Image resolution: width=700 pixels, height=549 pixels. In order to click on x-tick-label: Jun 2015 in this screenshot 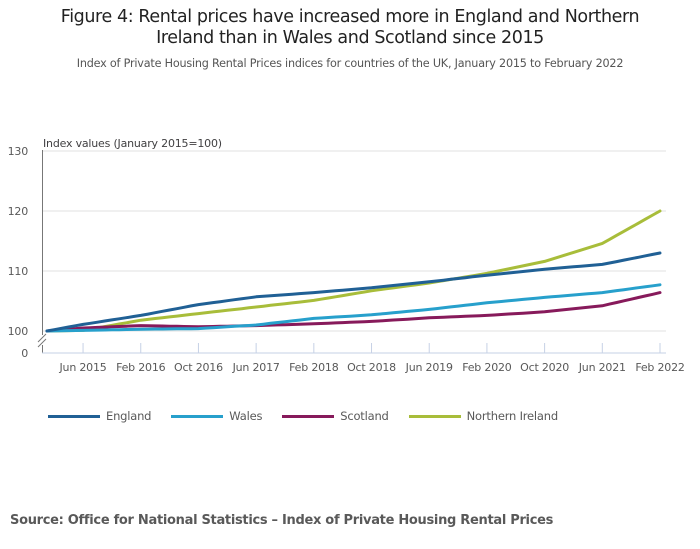, I will do `click(83, 367)`.